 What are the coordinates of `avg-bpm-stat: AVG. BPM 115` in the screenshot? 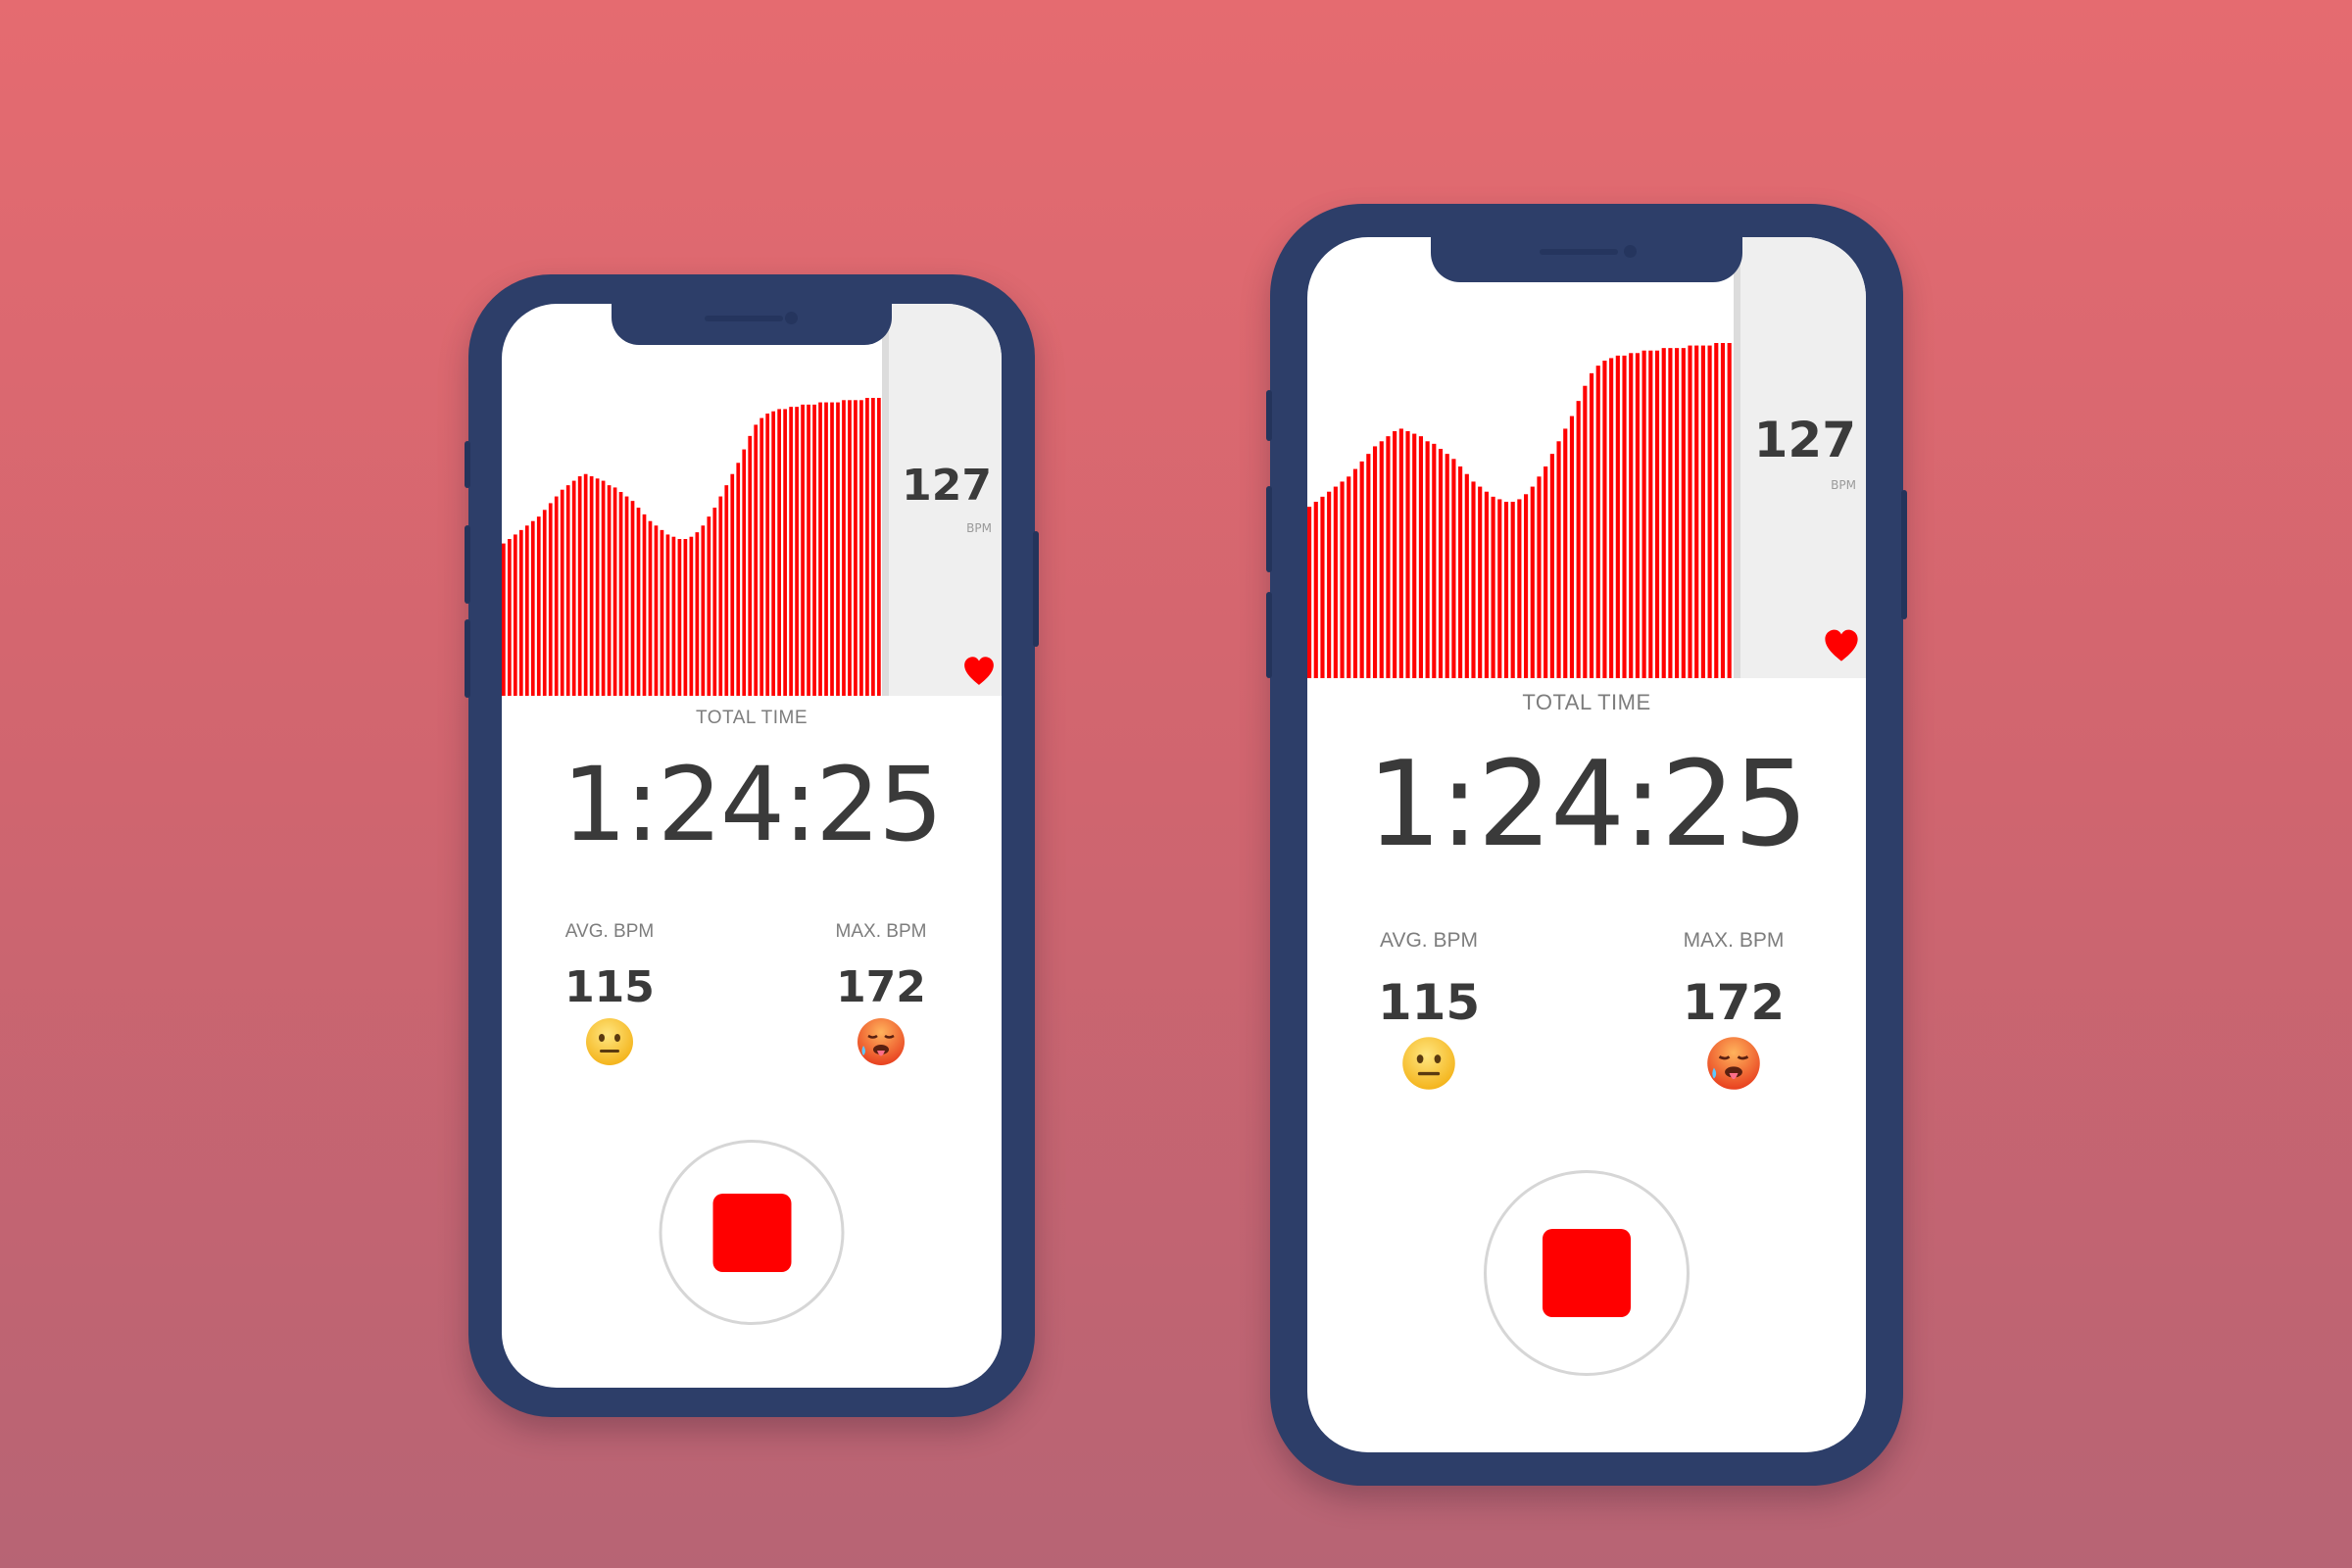 It's located at (1429, 1010).